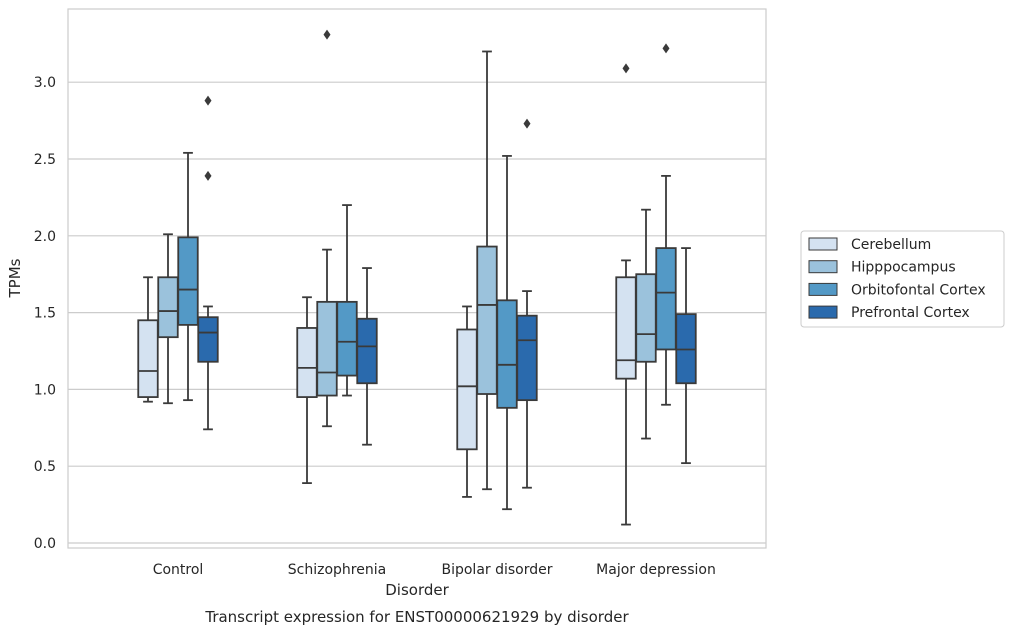  I want to click on legend-label: Prefrontal Cortex, so click(910, 313).